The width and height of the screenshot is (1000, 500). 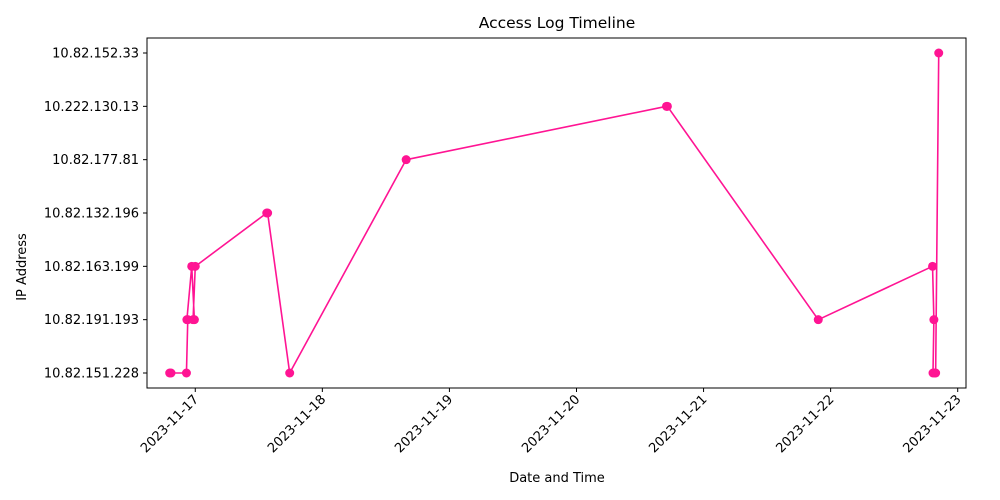 What do you see at coordinates (91, 214) in the screenshot?
I see `y-tick-label: 10.82.132.196` at bounding box center [91, 214].